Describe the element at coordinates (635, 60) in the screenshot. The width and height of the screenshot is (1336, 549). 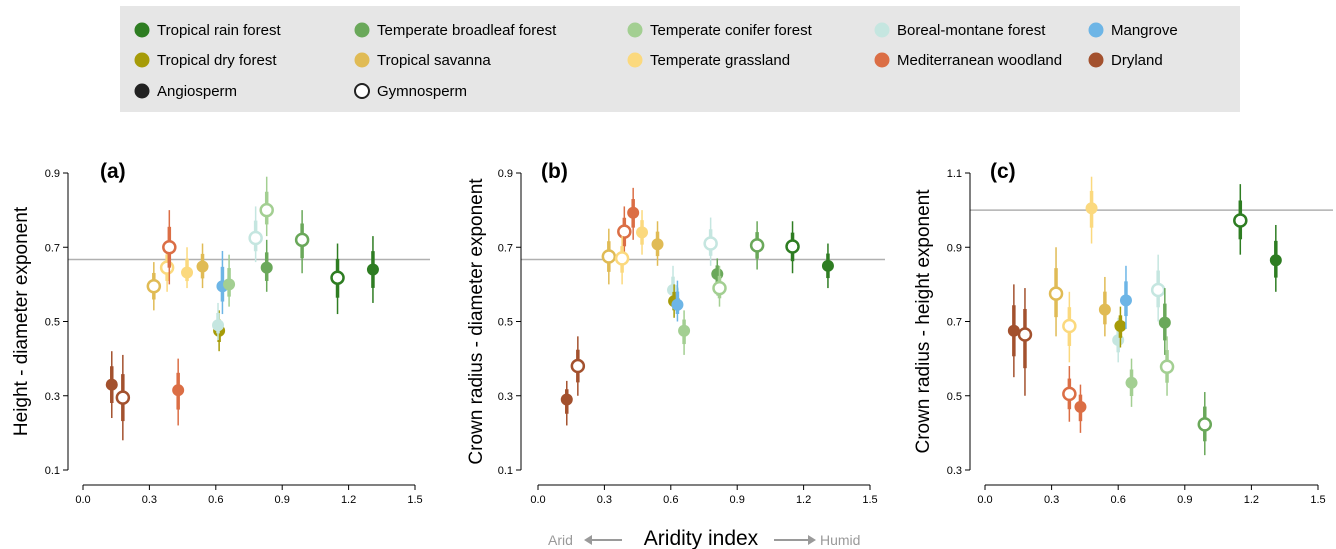
I see `legend-marker-temperate-grassland` at that location.